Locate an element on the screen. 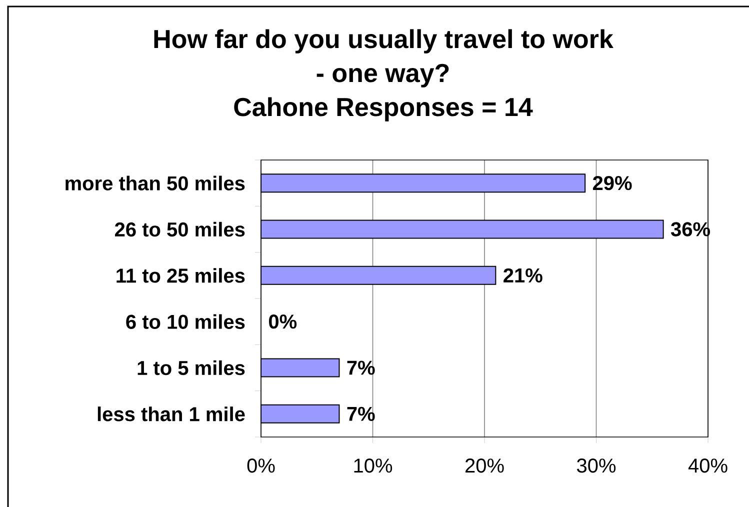 The width and height of the screenshot is (749, 507). y-tick-label: less than 1 mile is located at coordinates (171, 414).